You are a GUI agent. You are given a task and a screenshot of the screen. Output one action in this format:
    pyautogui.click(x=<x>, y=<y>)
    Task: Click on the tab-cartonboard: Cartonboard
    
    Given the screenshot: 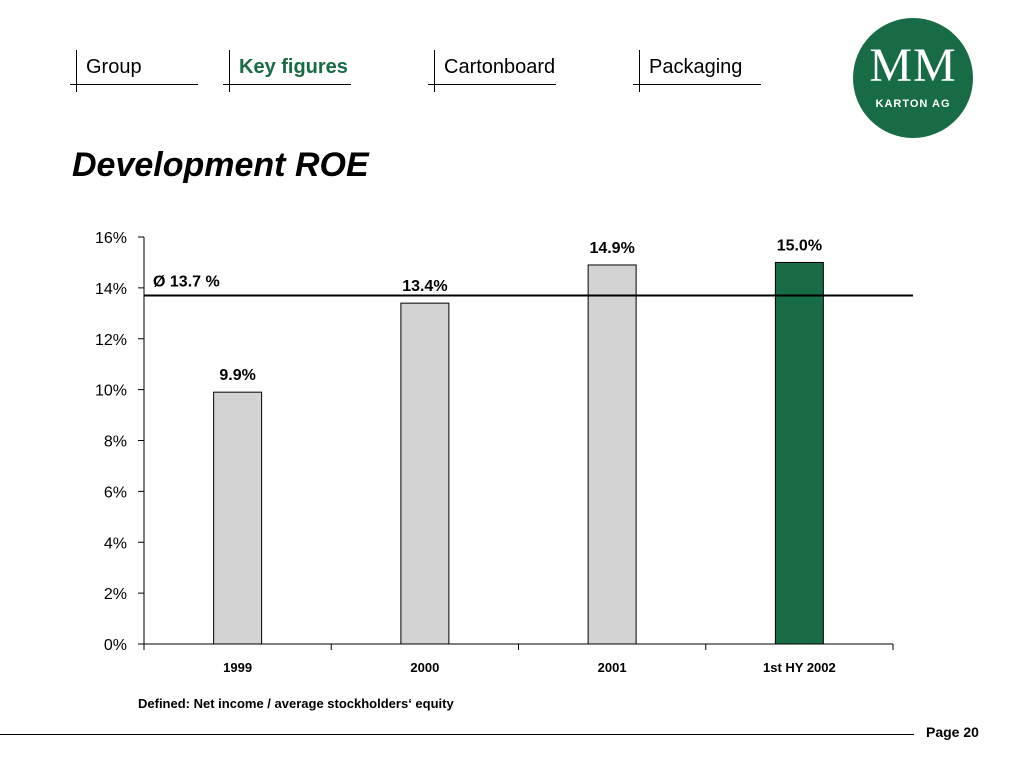 What is the action you would take?
    pyautogui.click(x=492, y=71)
    